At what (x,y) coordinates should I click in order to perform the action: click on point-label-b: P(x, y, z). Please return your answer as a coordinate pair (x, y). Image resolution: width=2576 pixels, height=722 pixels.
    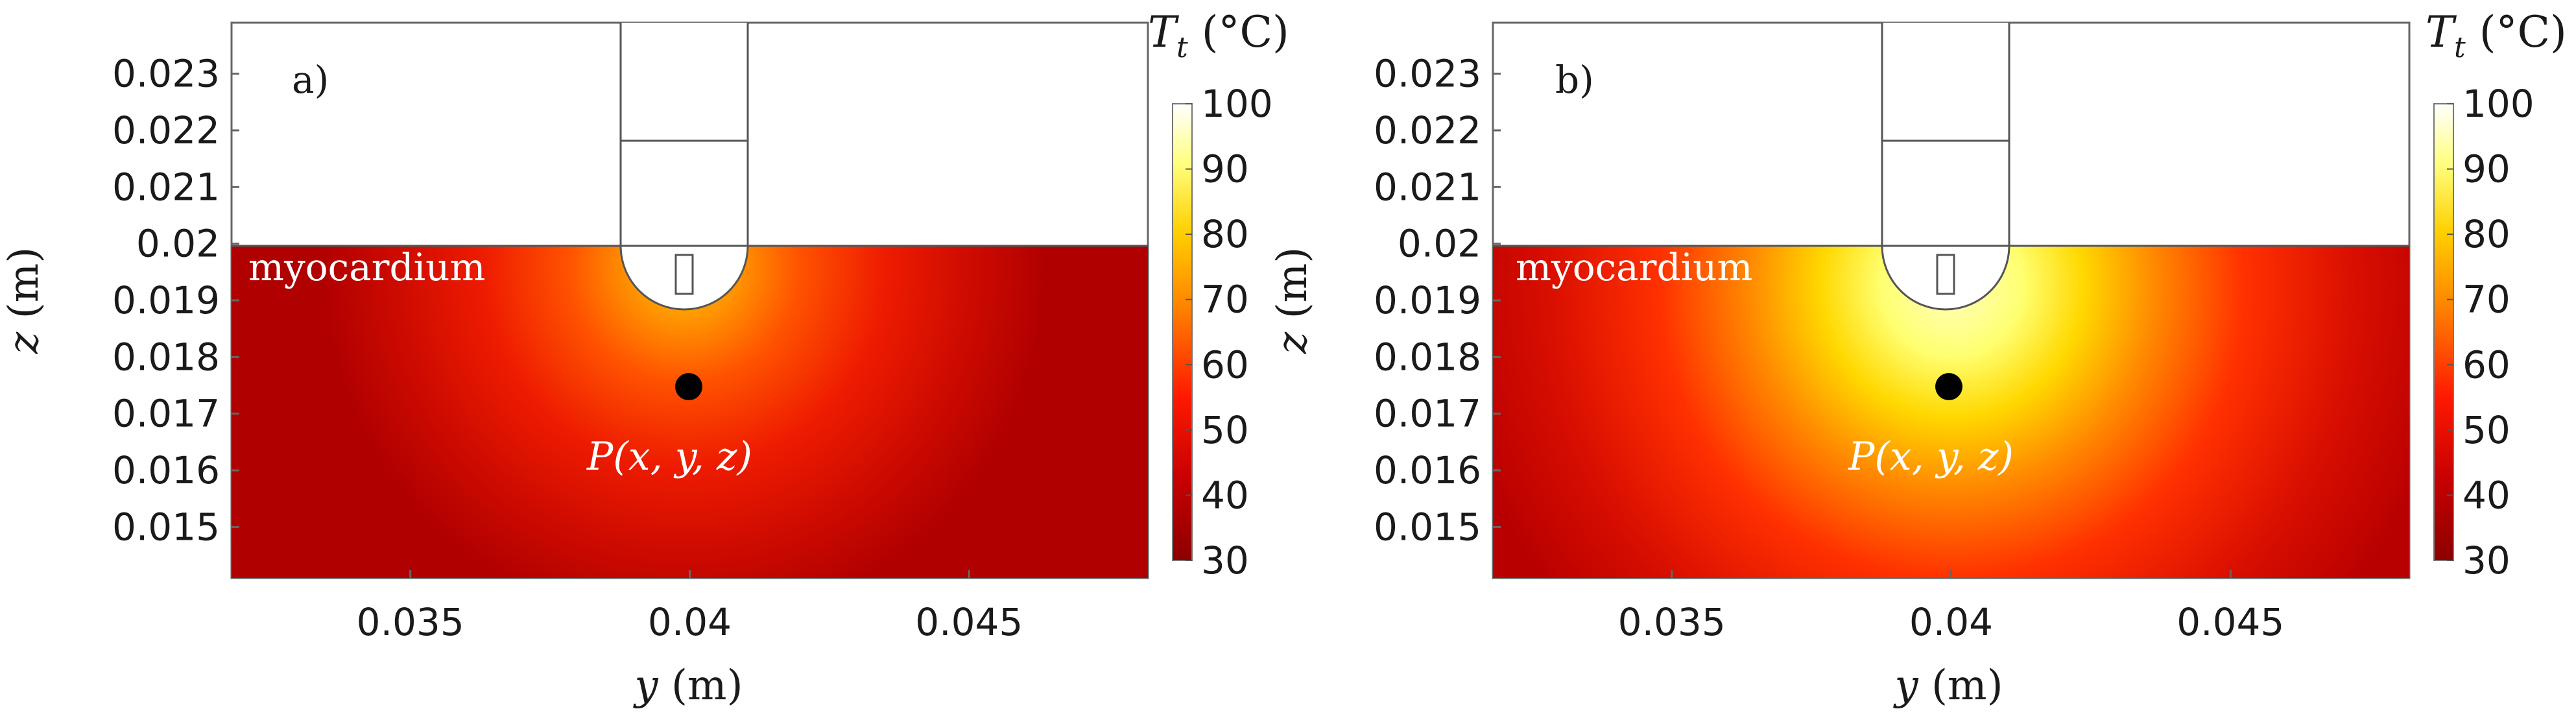
    Looking at the image, I should click on (1931, 456).